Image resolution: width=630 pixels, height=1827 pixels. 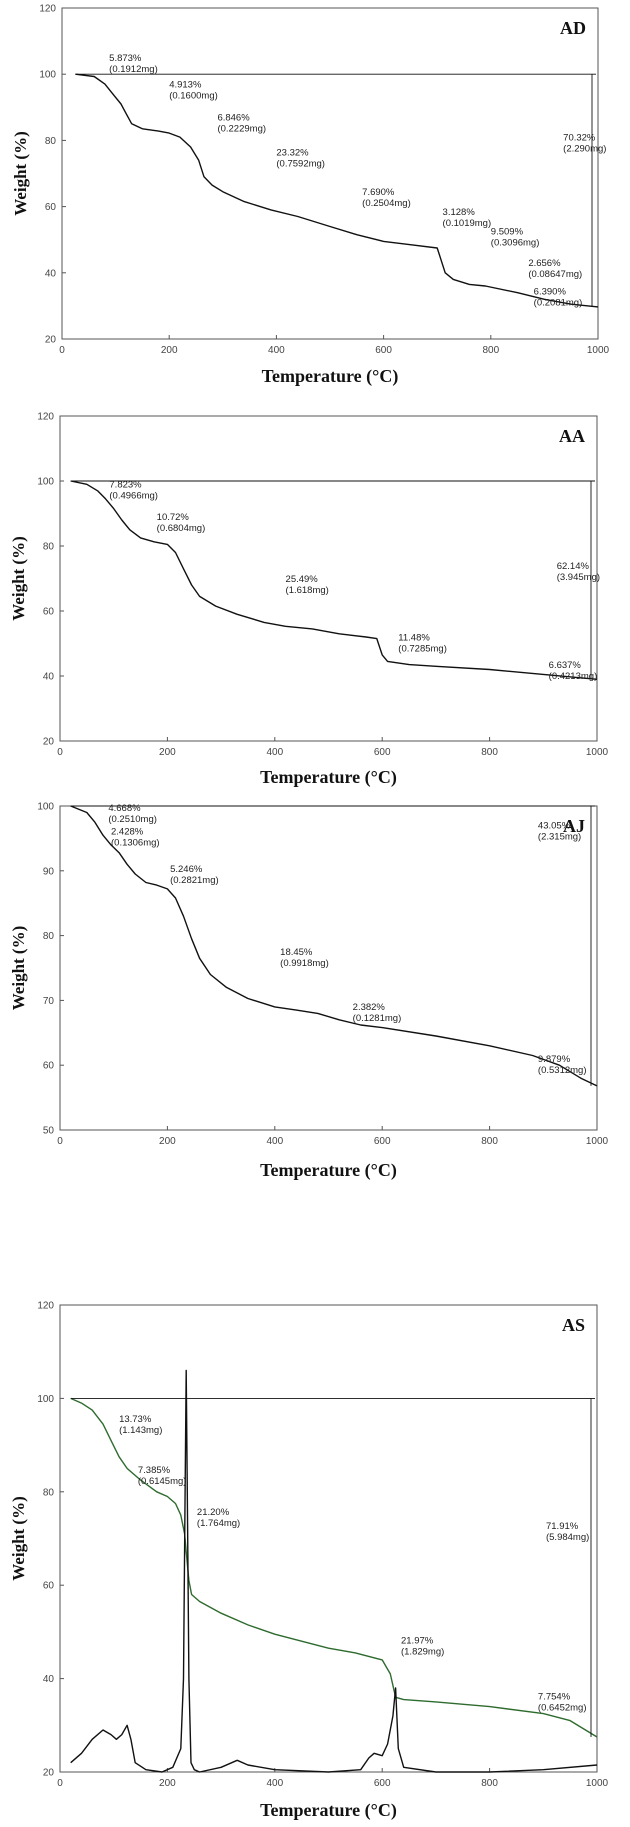 What do you see at coordinates (185, 84) in the screenshot?
I see `annotation-2-percent: 4.913%` at bounding box center [185, 84].